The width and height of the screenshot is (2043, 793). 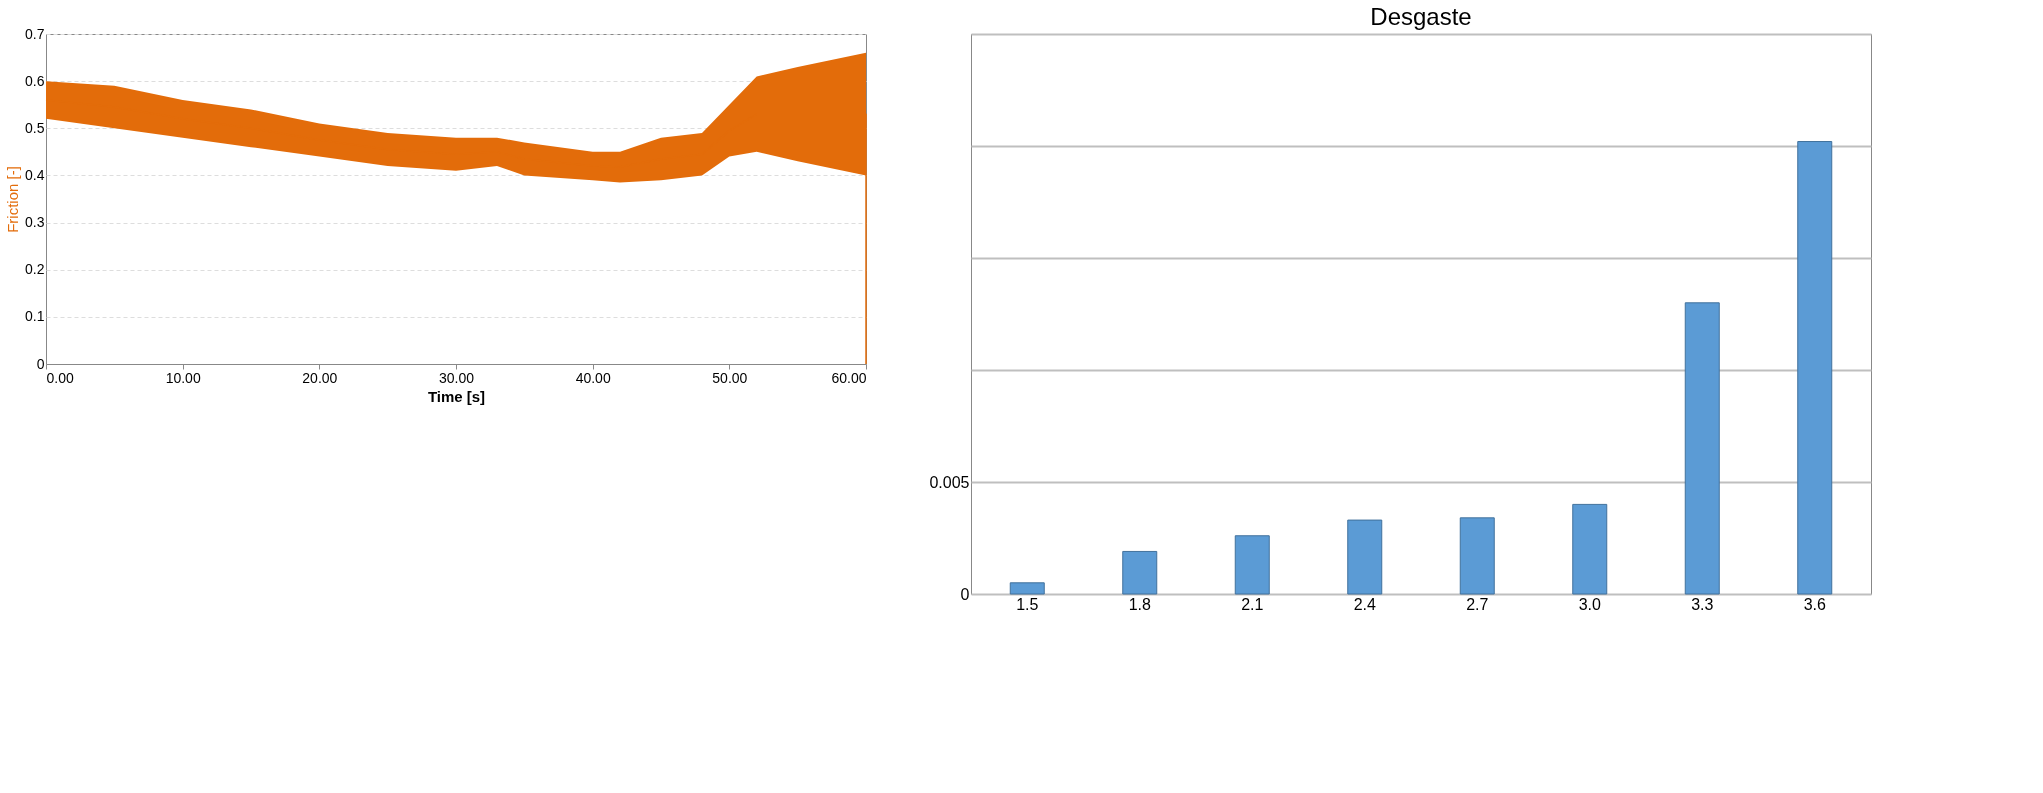 I want to click on y-axis-title: Friction [-], so click(x=13, y=199).